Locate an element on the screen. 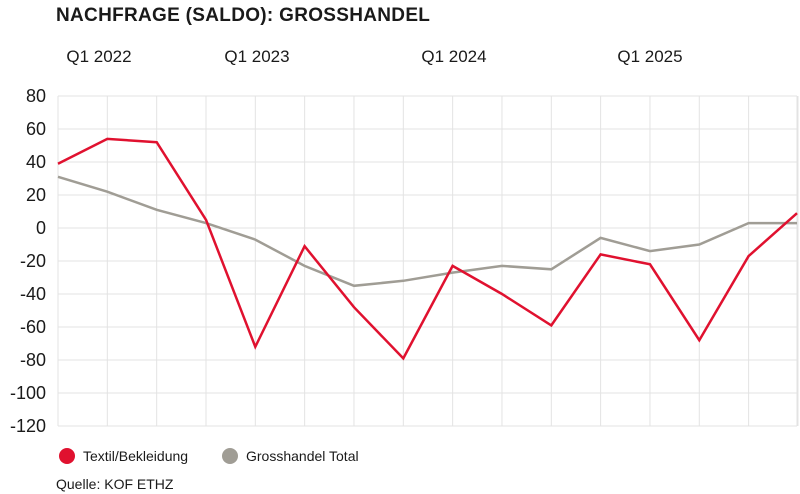 Image resolution: width=800 pixels, height=494 pixels. y-tick-label: -60 is located at coordinates (33, 327).